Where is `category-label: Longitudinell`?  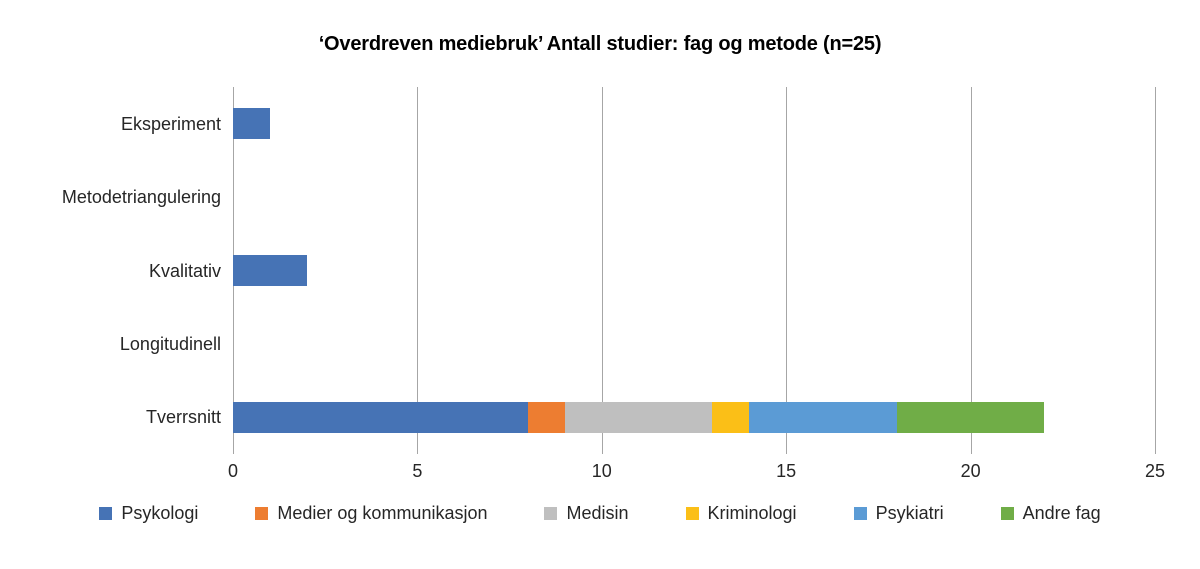 category-label: Longitudinell is located at coordinates (170, 343).